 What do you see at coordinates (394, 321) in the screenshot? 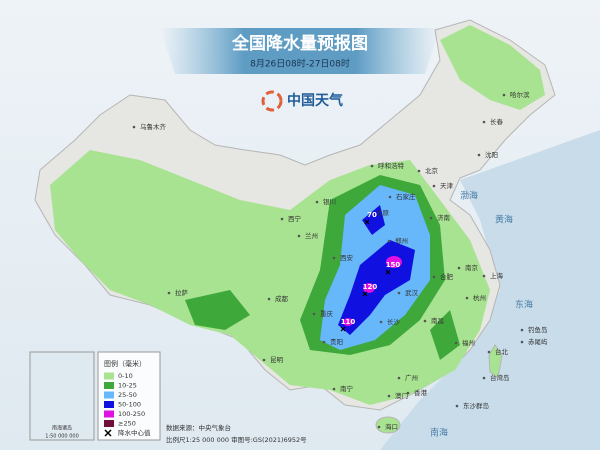
I see `city-label: 长沙` at bounding box center [394, 321].